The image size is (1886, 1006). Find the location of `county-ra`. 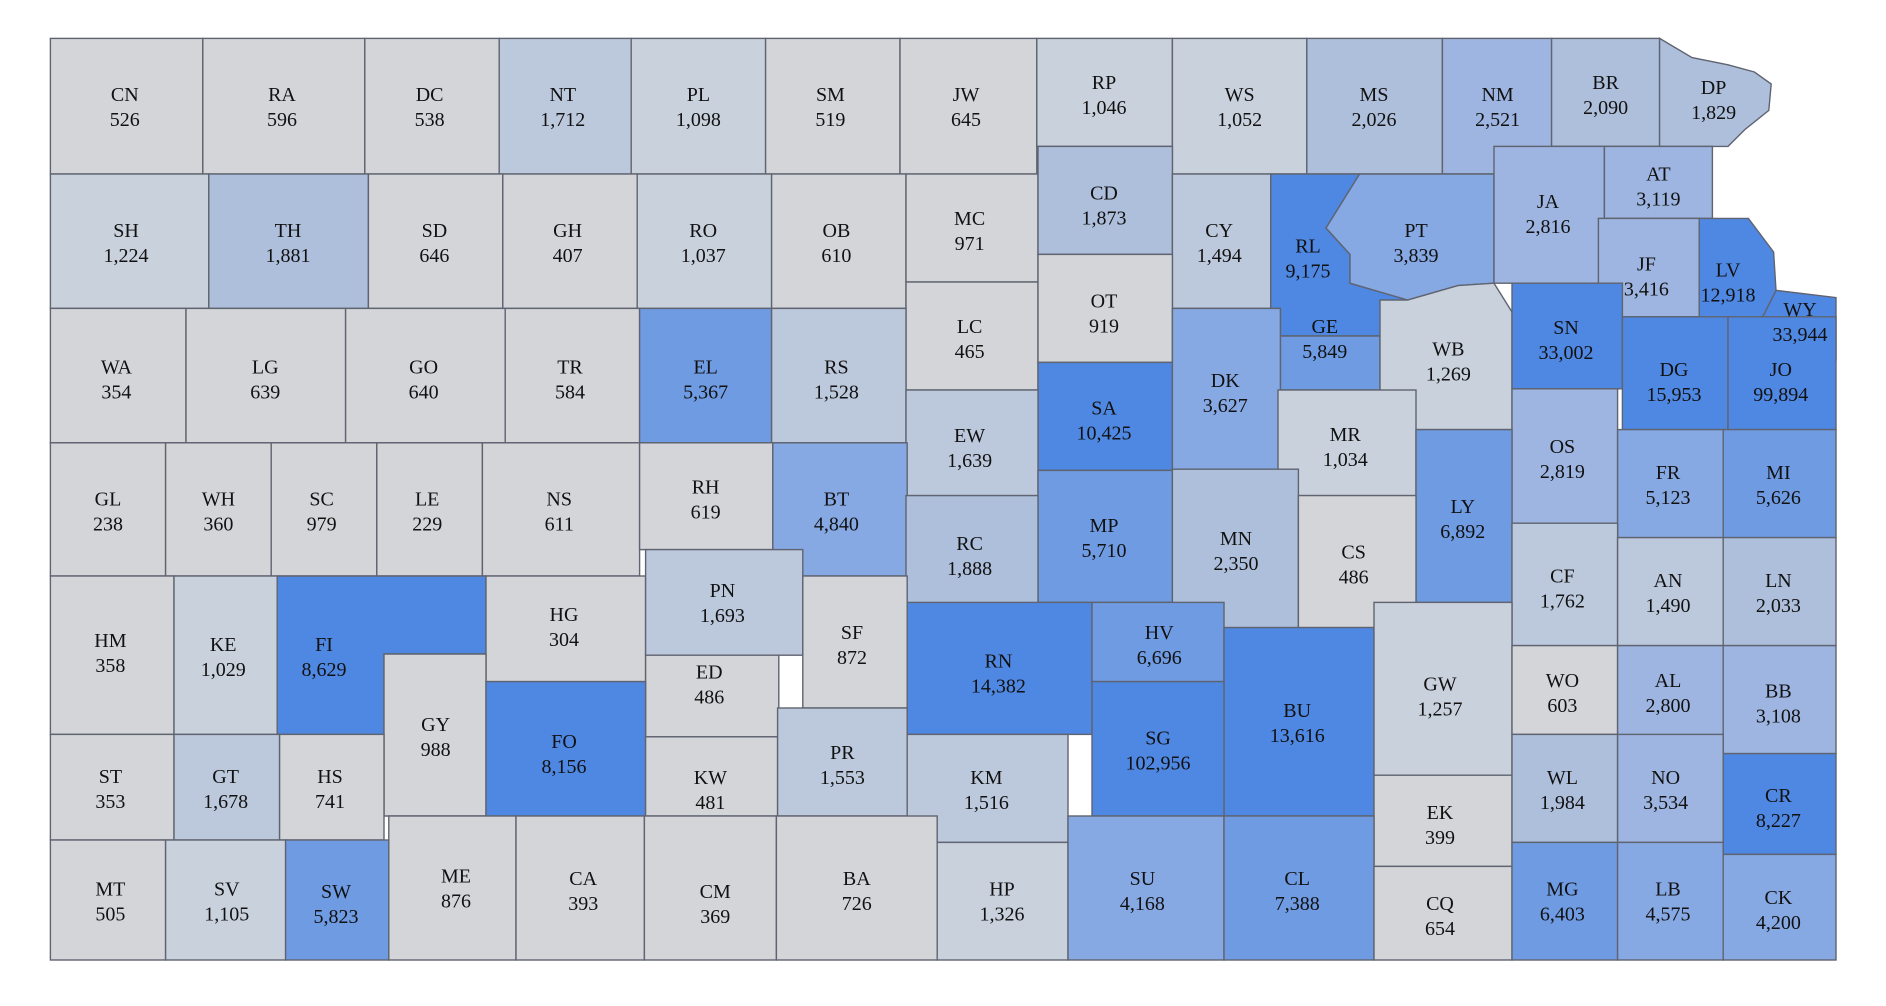

county-ra is located at coordinates (284, 106).